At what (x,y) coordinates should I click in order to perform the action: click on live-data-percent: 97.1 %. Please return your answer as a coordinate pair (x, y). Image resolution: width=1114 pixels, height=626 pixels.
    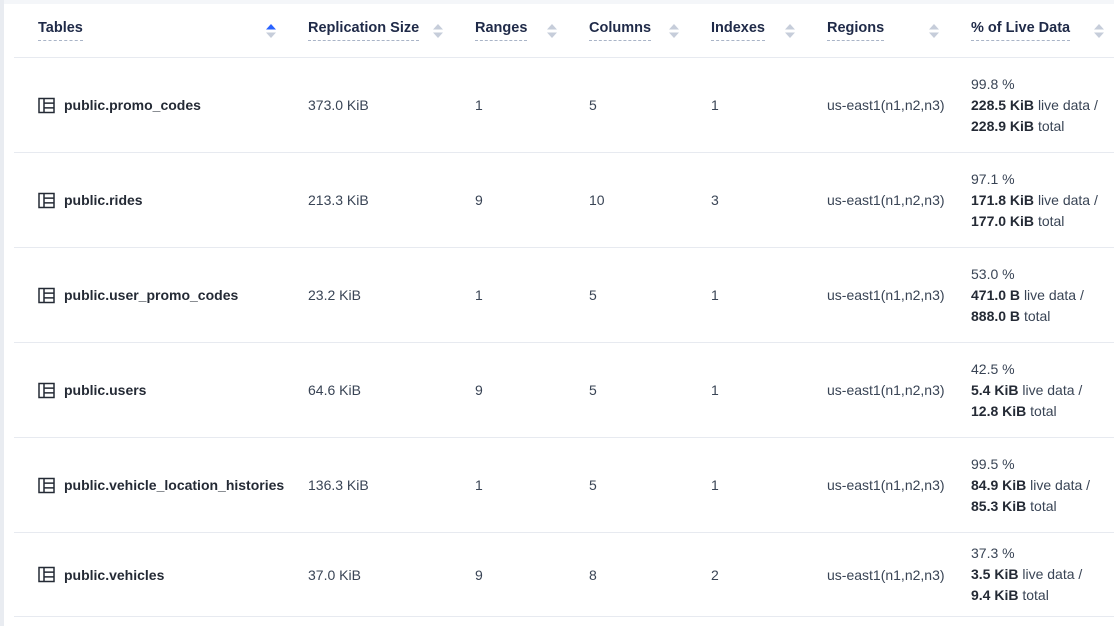
    Looking at the image, I should click on (993, 178).